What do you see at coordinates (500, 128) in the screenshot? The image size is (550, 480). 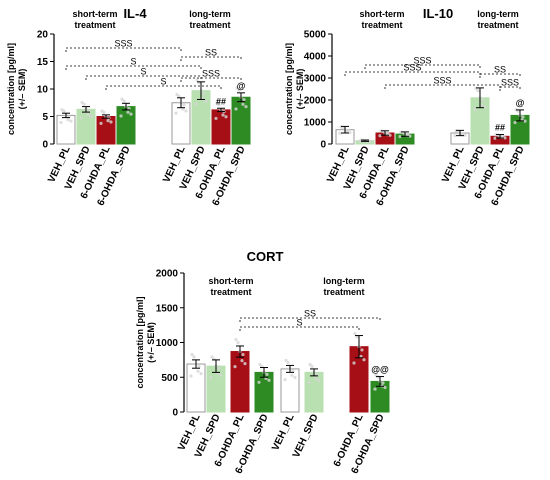 I see `significance-marker: ##` at bounding box center [500, 128].